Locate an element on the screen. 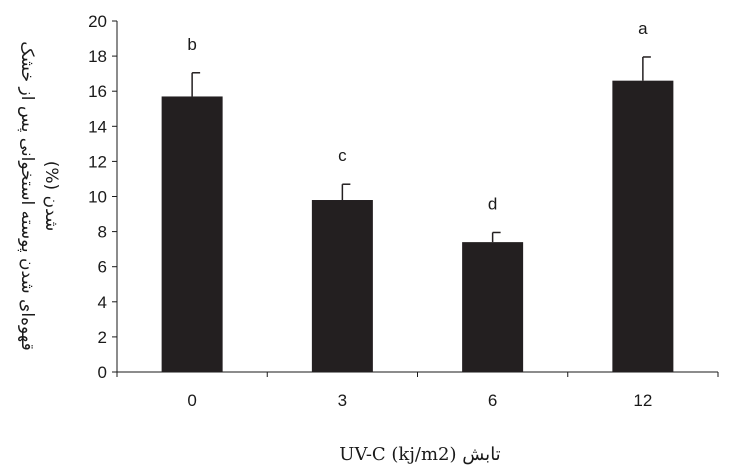 This screenshot has height=470, width=747. x-tick-label: 0 is located at coordinates (191, 400).